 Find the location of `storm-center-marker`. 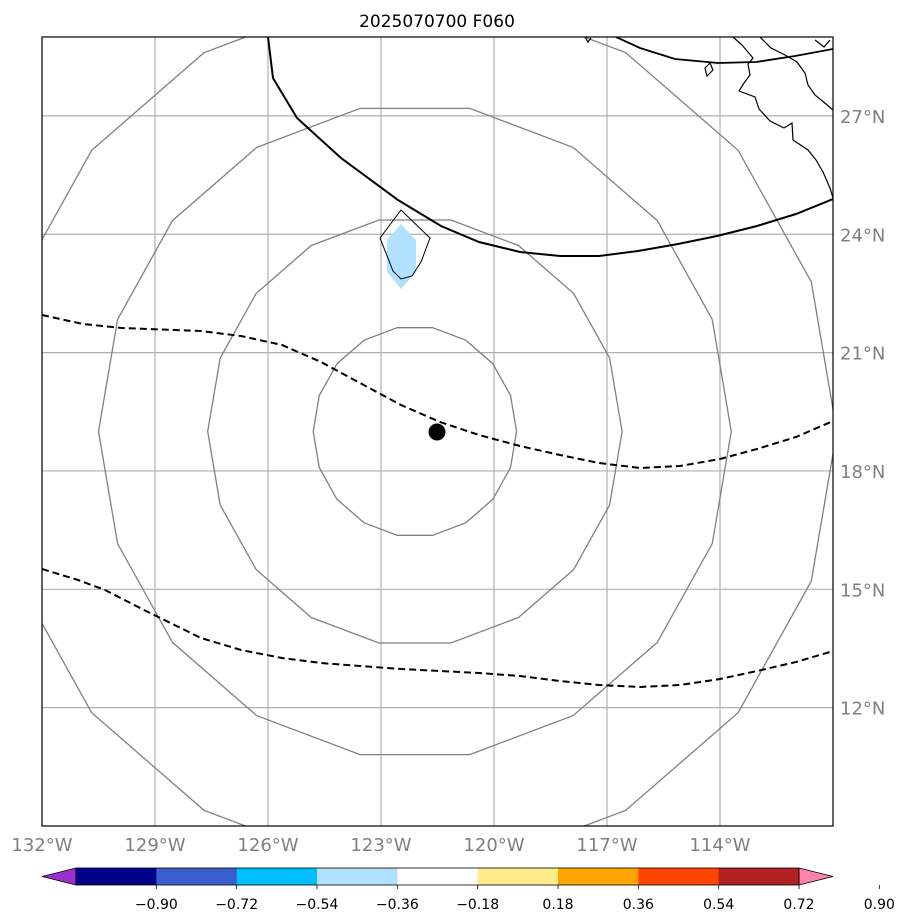

storm-center-marker is located at coordinates (437, 432).